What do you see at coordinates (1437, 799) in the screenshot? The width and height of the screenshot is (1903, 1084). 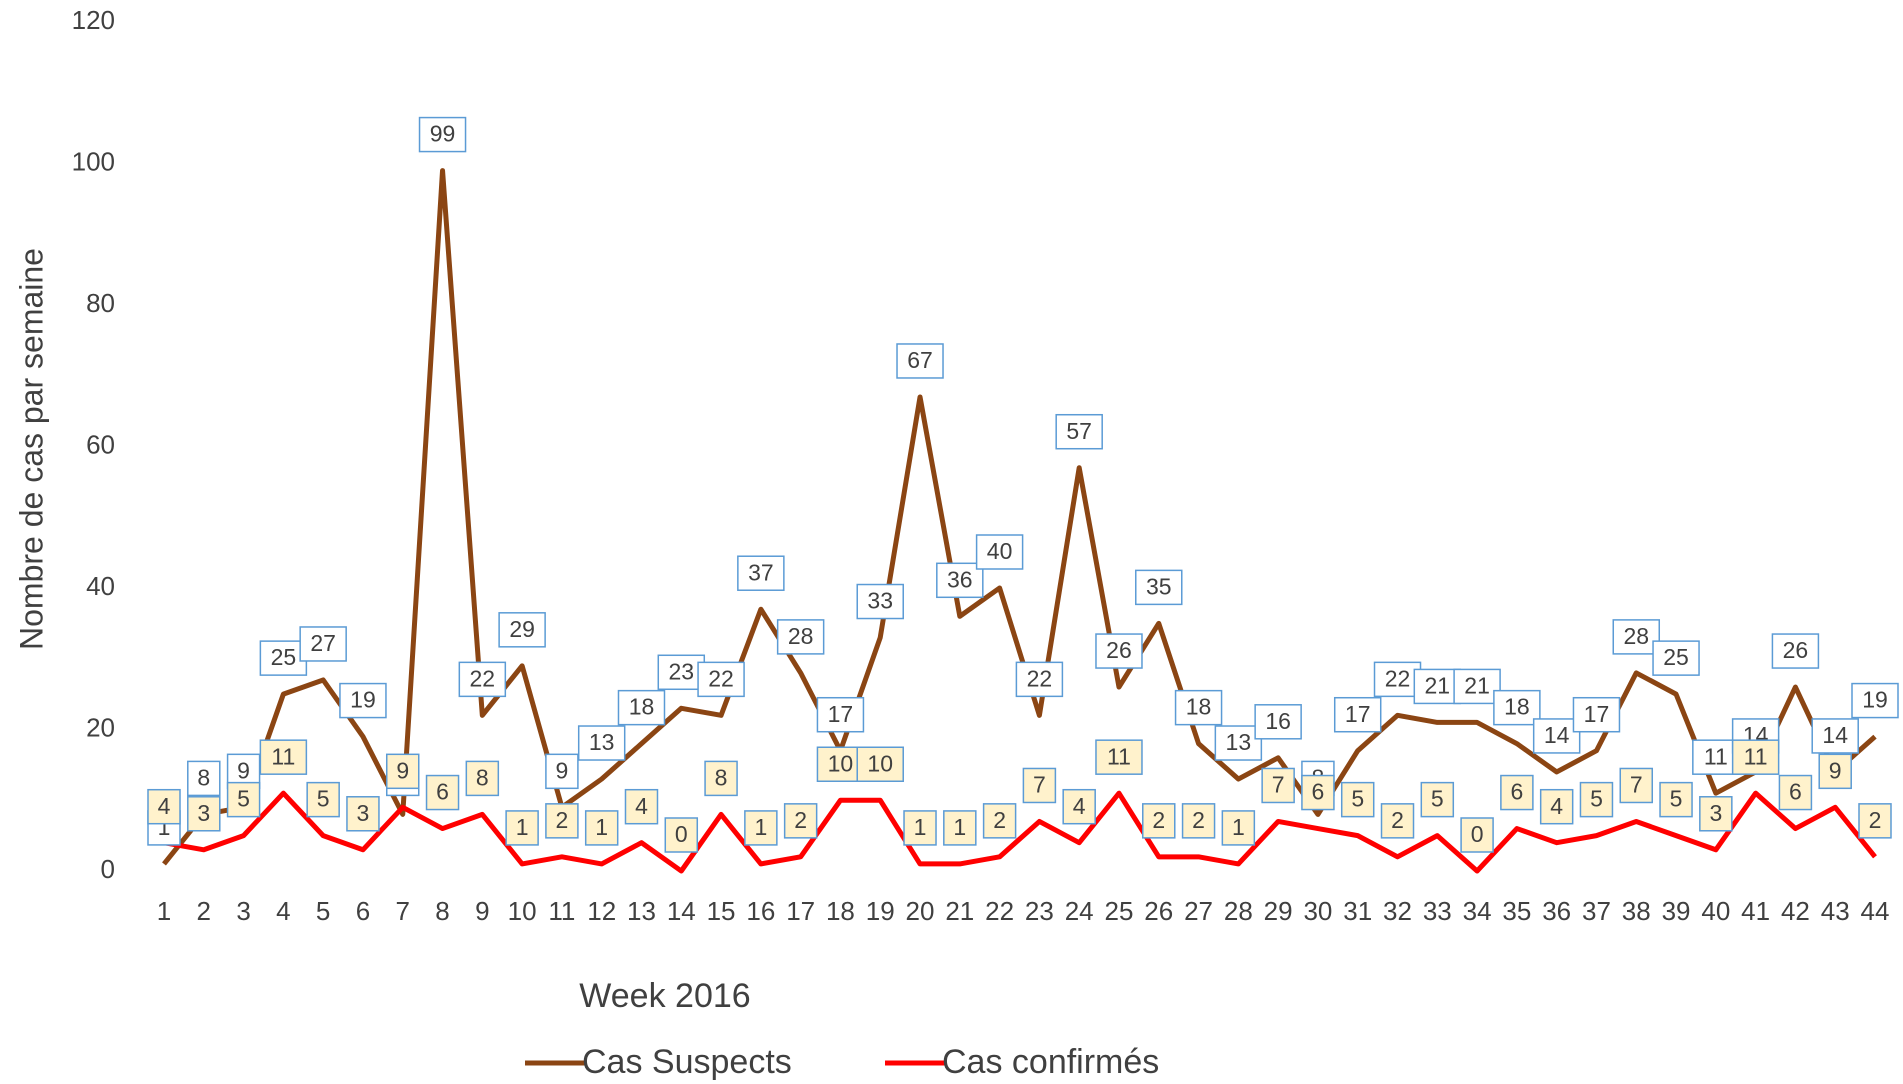 I see `data-label: 5` at bounding box center [1437, 799].